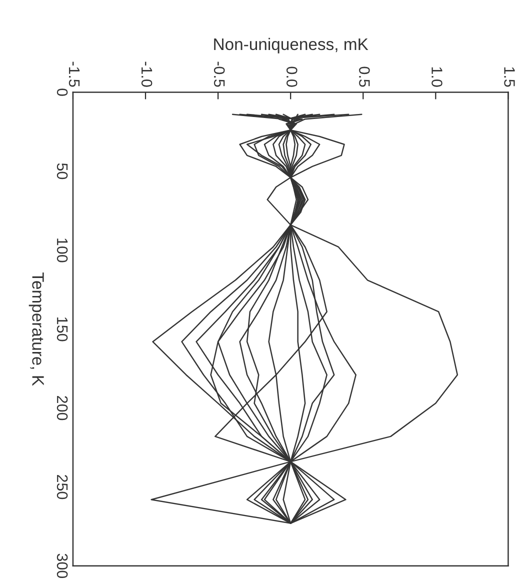  I want to click on x-tick-label: 1.5, so click(509, 77).